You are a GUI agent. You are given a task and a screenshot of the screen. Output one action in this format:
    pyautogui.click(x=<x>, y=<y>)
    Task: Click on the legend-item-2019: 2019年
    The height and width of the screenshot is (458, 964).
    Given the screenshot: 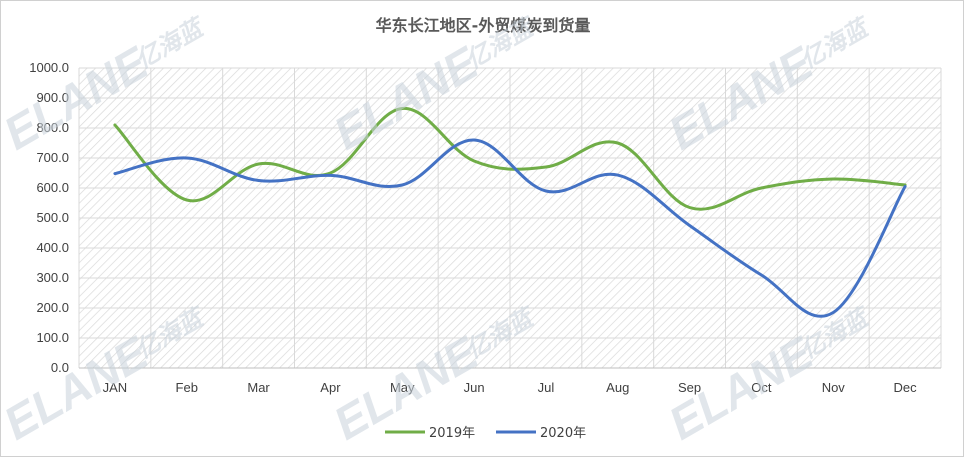 What is the action you would take?
    pyautogui.click(x=430, y=433)
    